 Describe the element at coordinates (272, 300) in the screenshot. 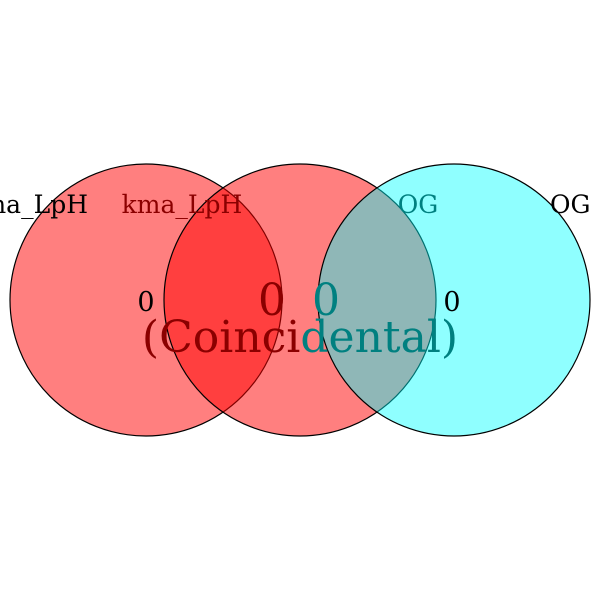

I see `count-kma-lph-coincidental: 0` at that location.